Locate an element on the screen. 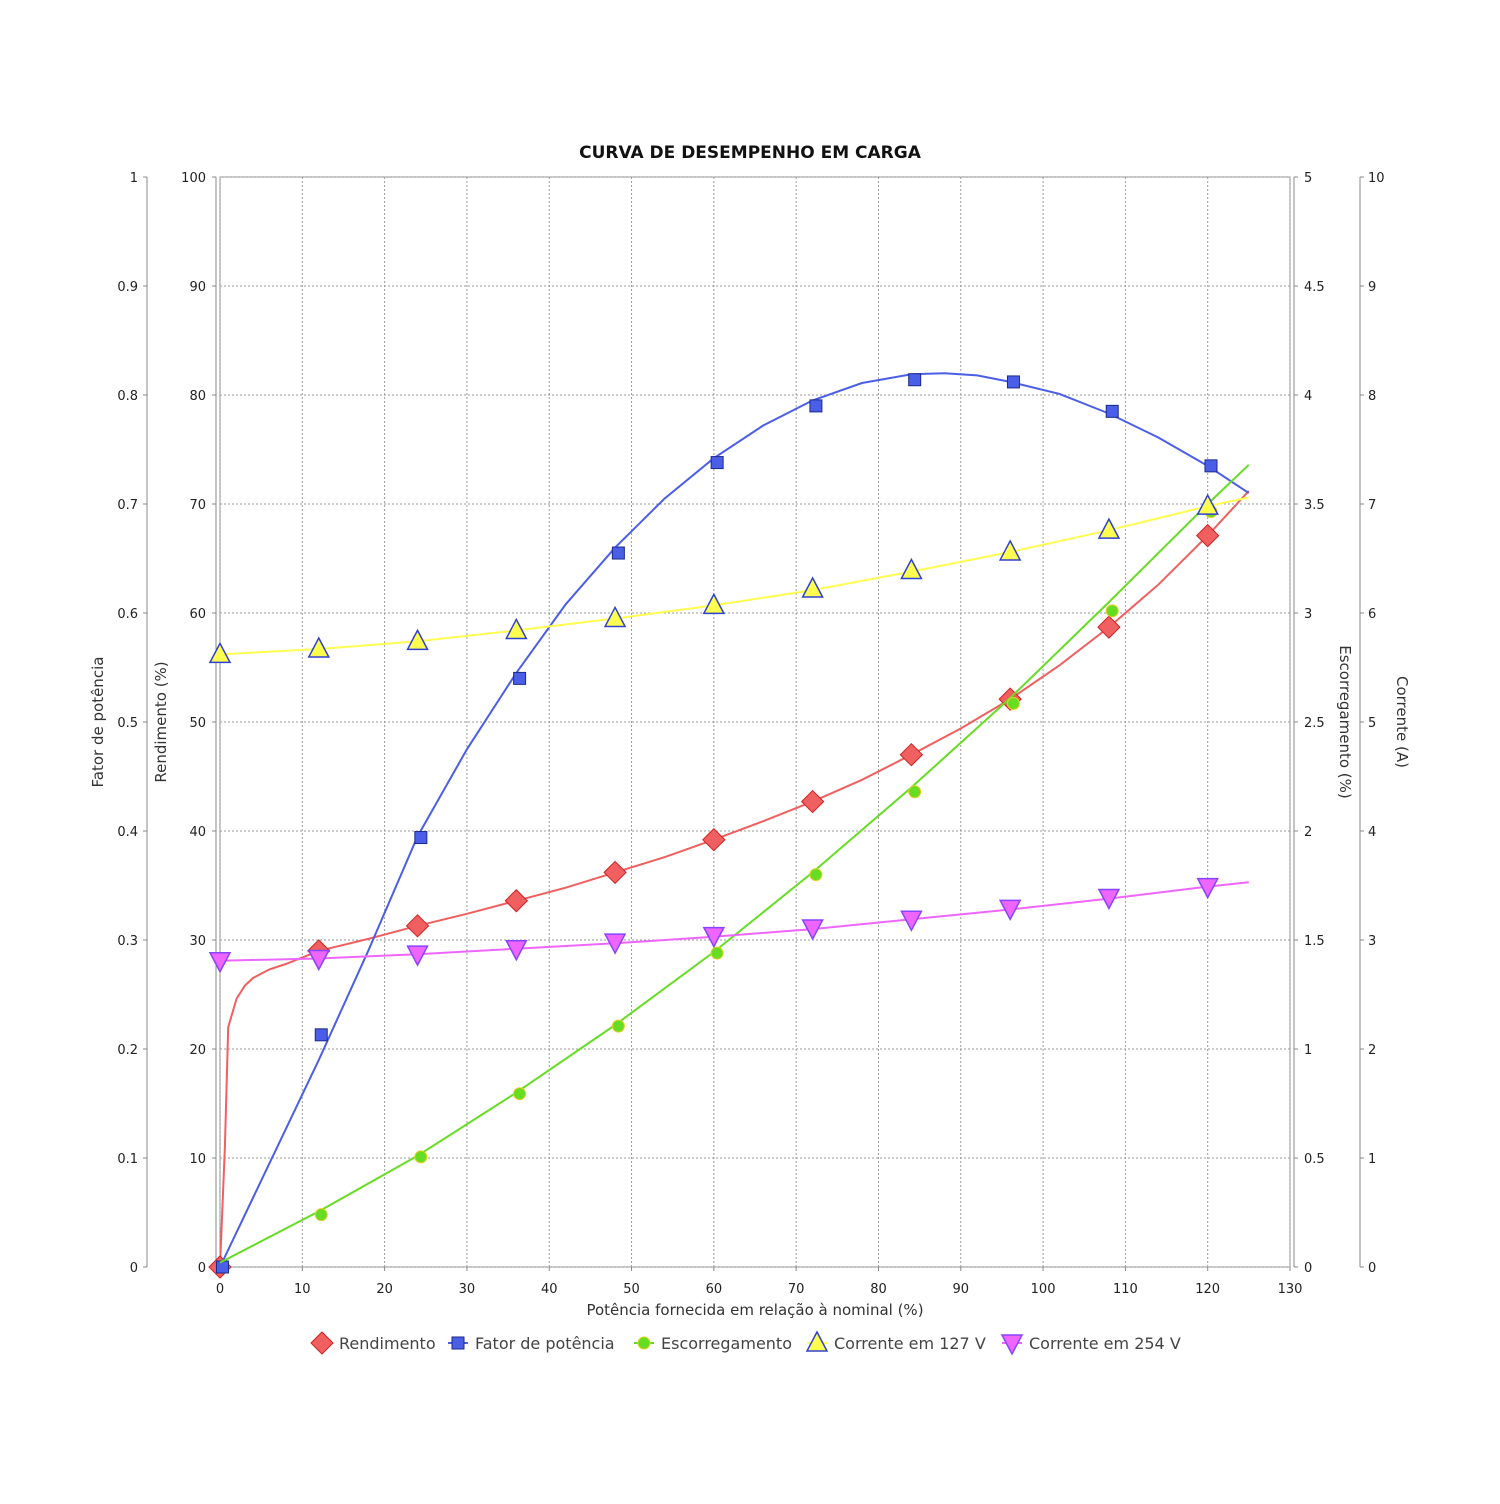 The image size is (1500, 1504). x-tick-label: 20 is located at coordinates (384, 1289).